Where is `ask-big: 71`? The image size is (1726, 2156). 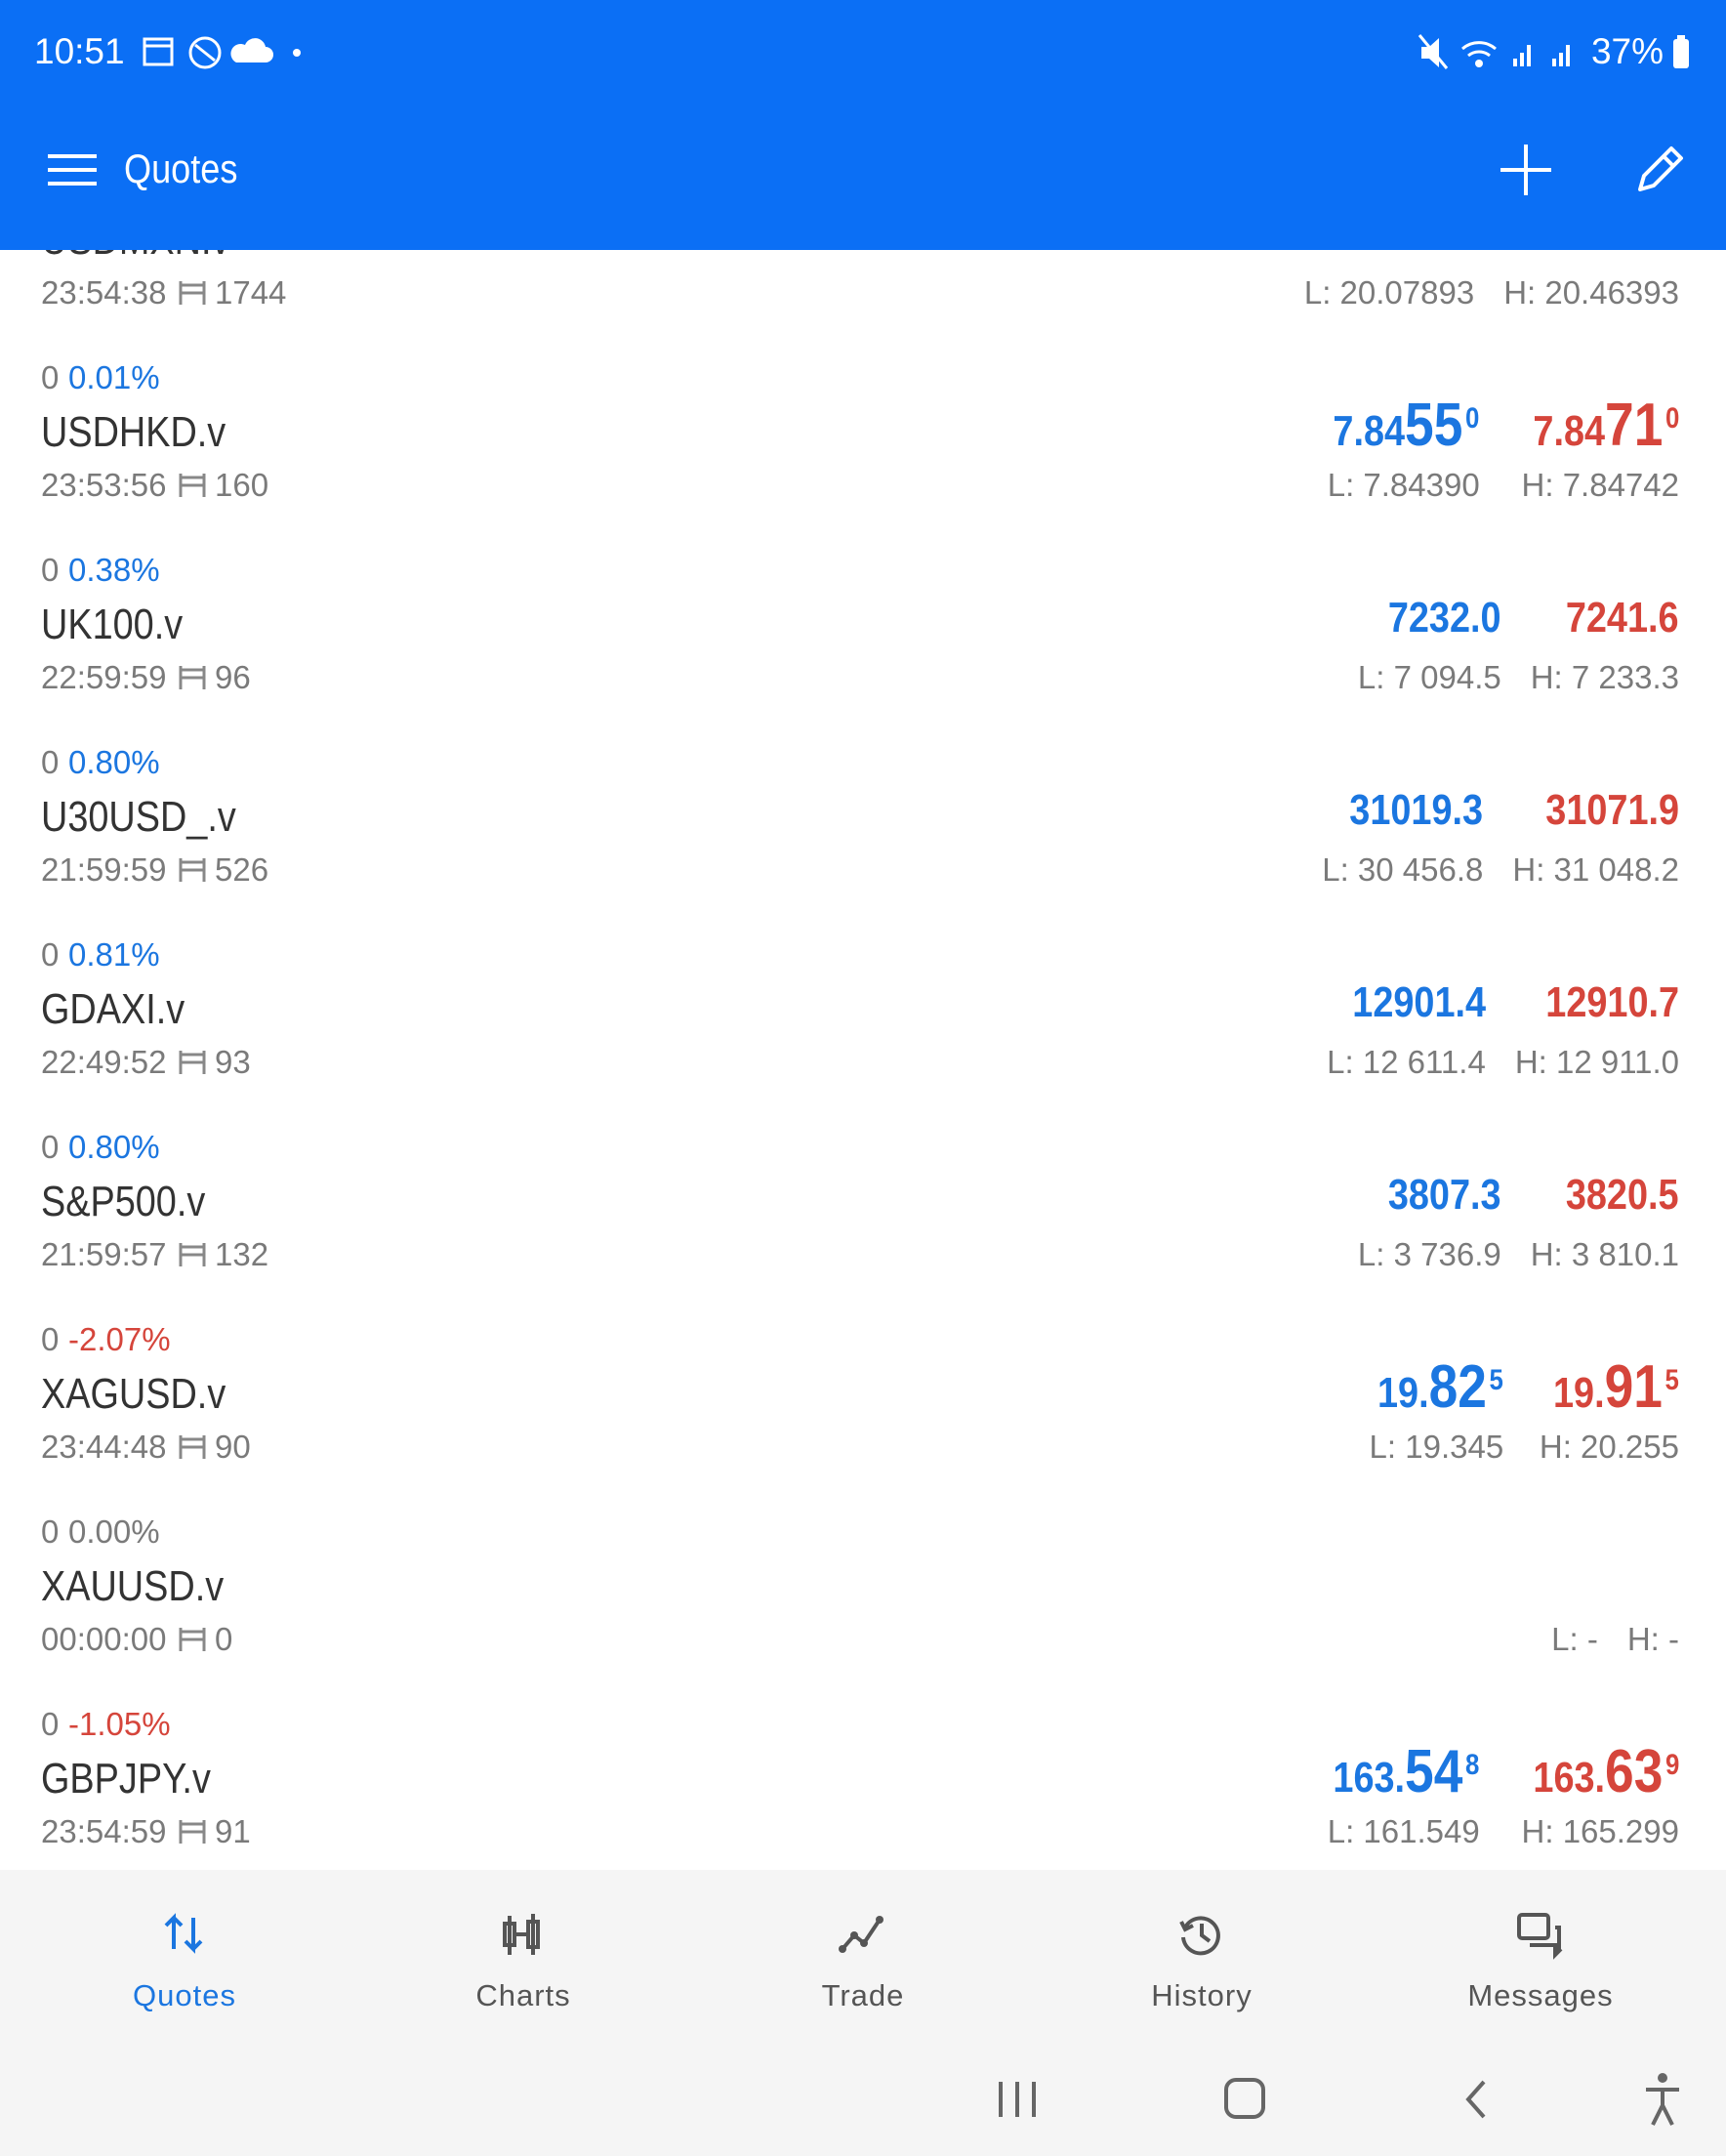
ask-big: 71 is located at coordinates (1634, 426).